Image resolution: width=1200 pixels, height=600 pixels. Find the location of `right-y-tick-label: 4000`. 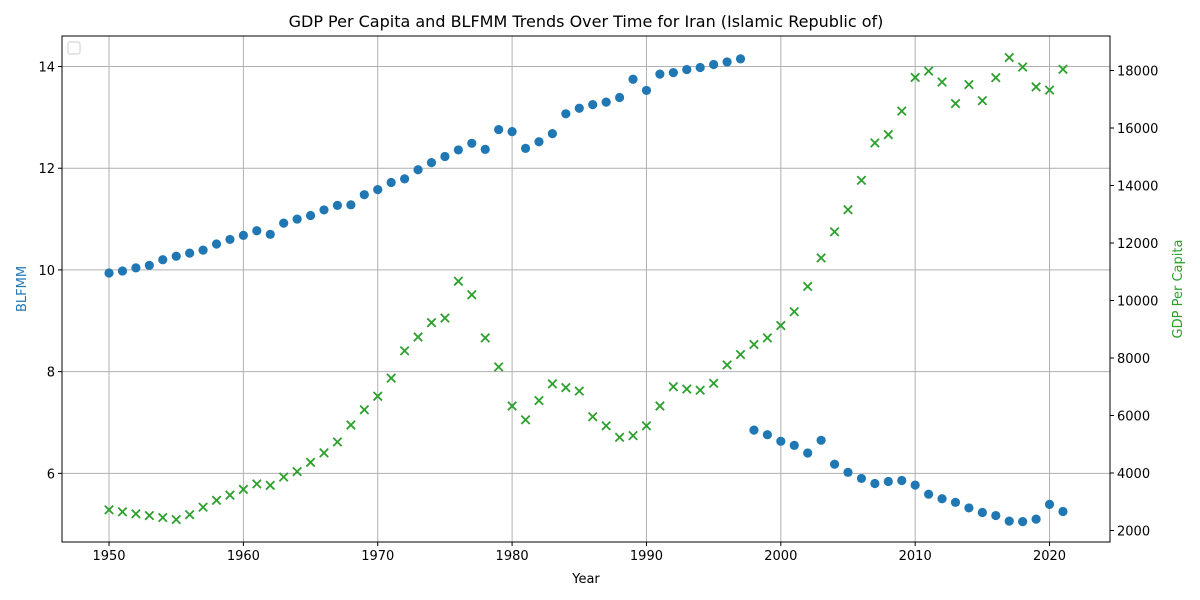

right-y-tick-label: 4000 is located at coordinates (1133, 474).